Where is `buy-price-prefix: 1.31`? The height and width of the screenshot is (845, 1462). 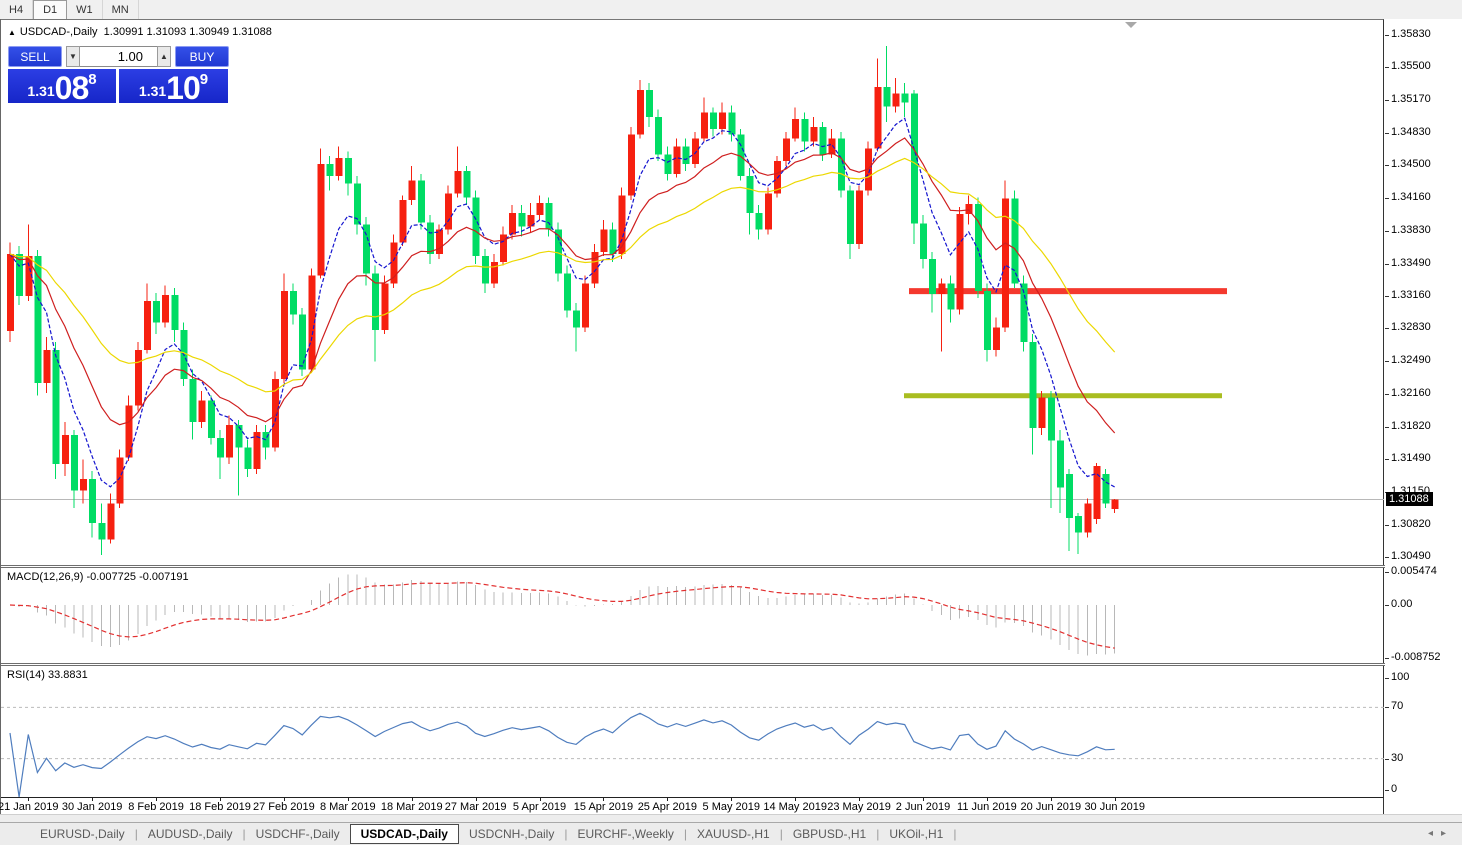 buy-price-prefix: 1.31 is located at coordinates (152, 91).